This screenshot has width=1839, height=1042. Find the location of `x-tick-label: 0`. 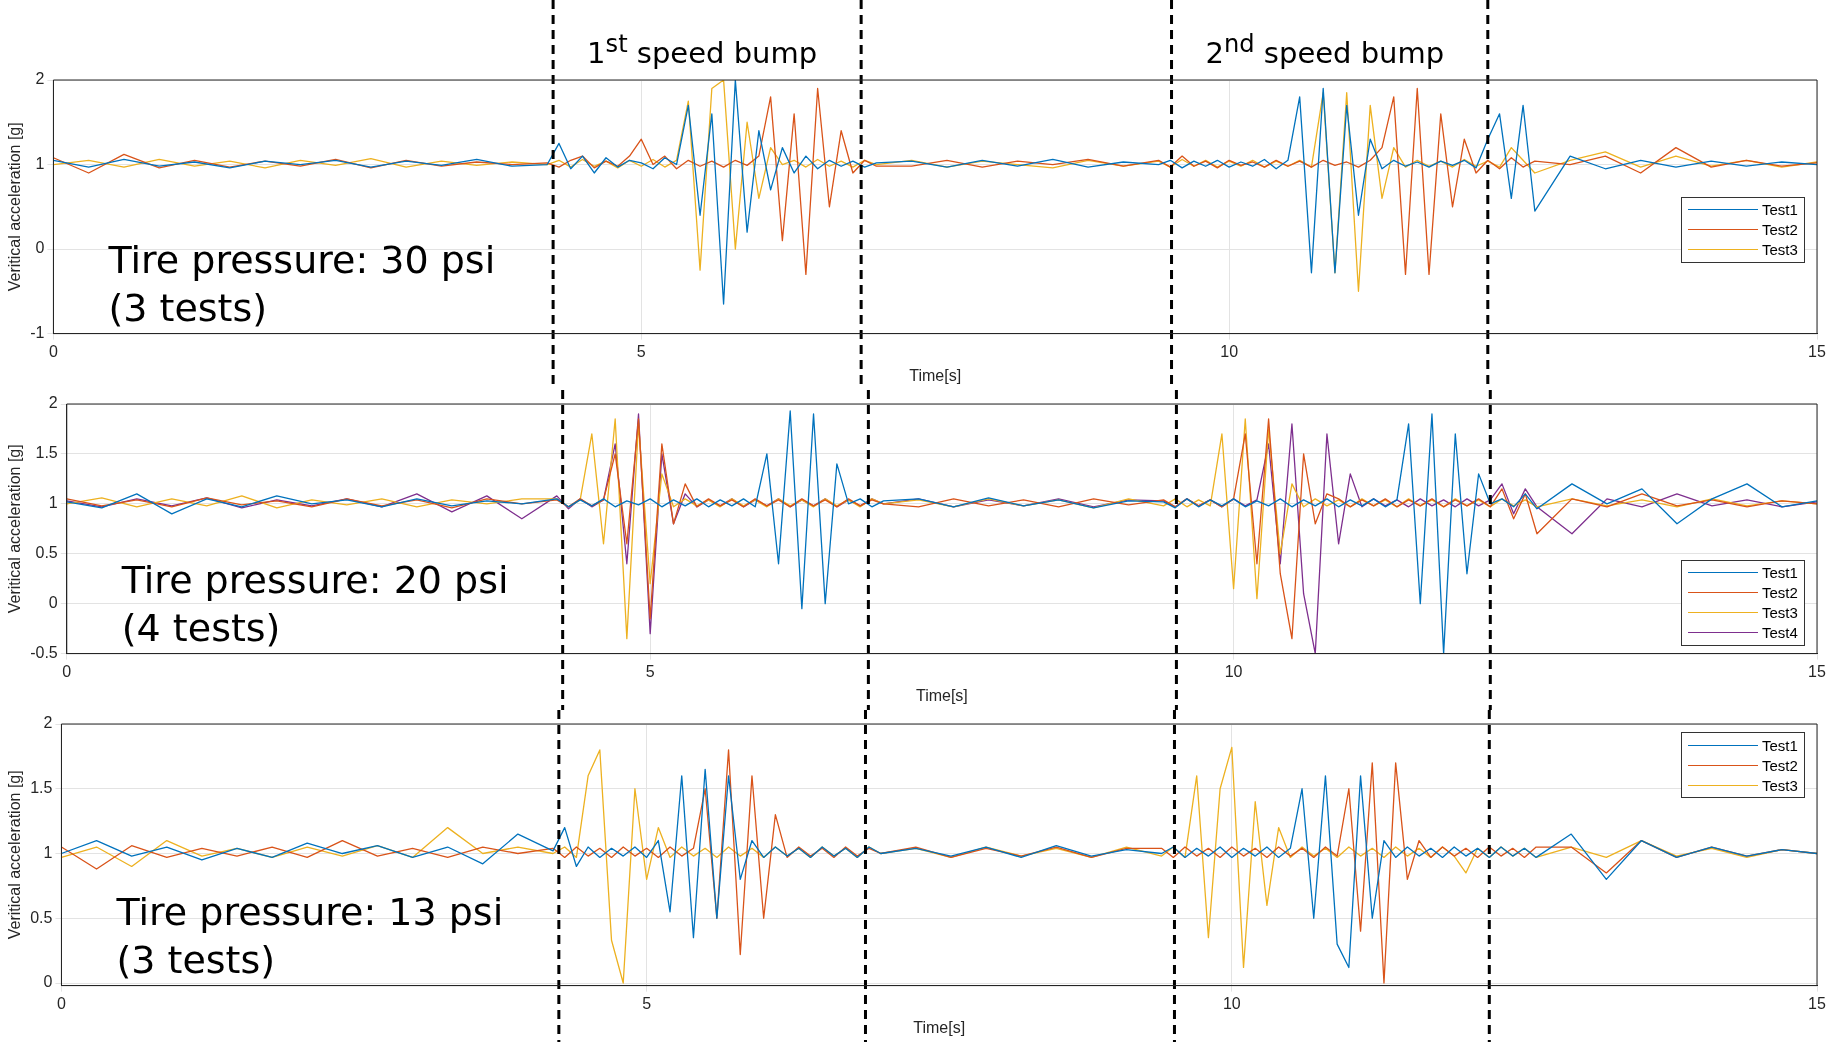

x-tick-label: 0 is located at coordinates (67, 671).